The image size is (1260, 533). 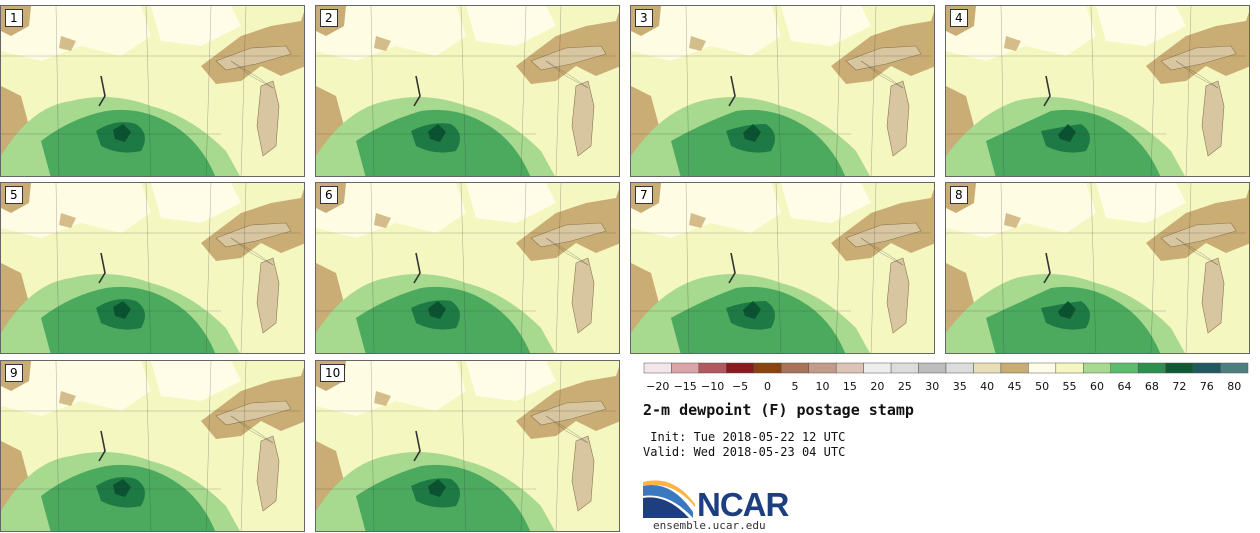 I want to click on valid-time: Valid: Wed 2018-05-23 04 UTC, so click(x=744, y=452).